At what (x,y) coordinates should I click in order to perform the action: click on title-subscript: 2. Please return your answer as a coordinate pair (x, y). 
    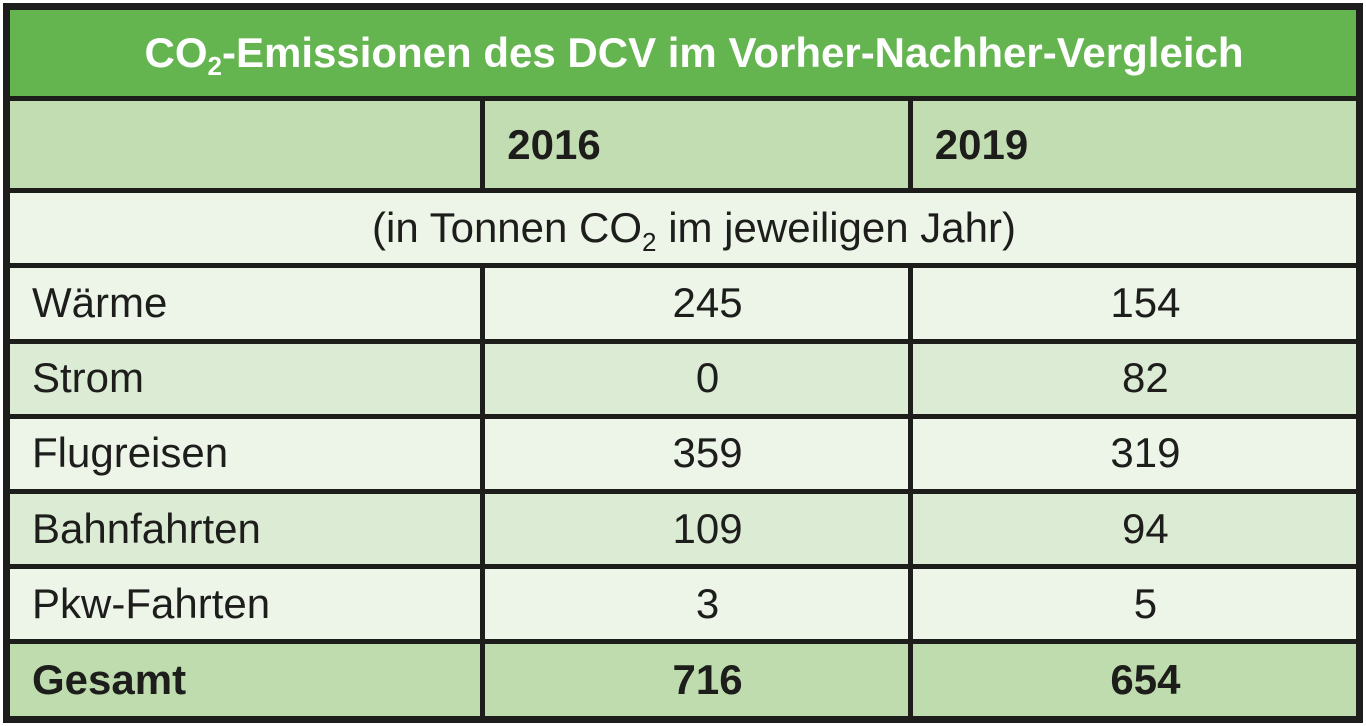
    Looking at the image, I should click on (214, 66).